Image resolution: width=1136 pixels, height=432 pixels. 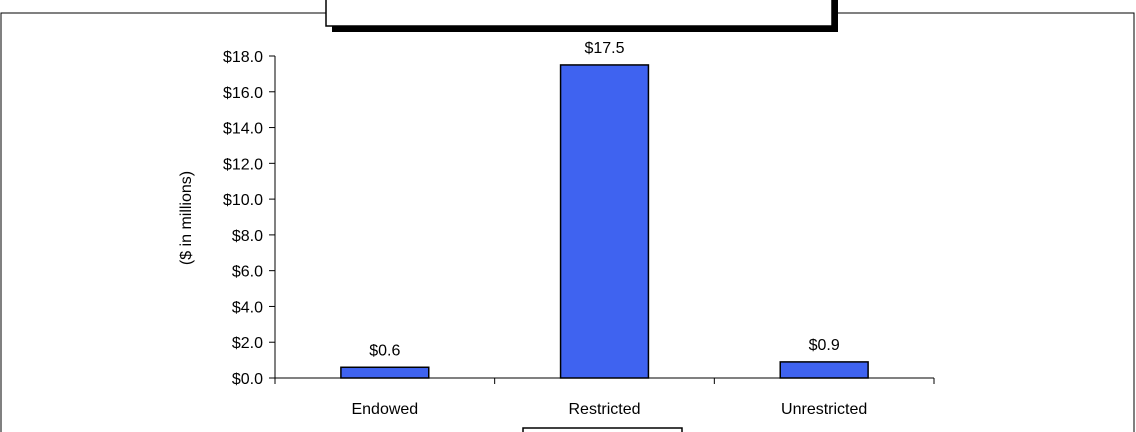 What do you see at coordinates (243, 200) in the screenshot?
I see `y-tick-label: $10.0` at bounding box center [243, 200].